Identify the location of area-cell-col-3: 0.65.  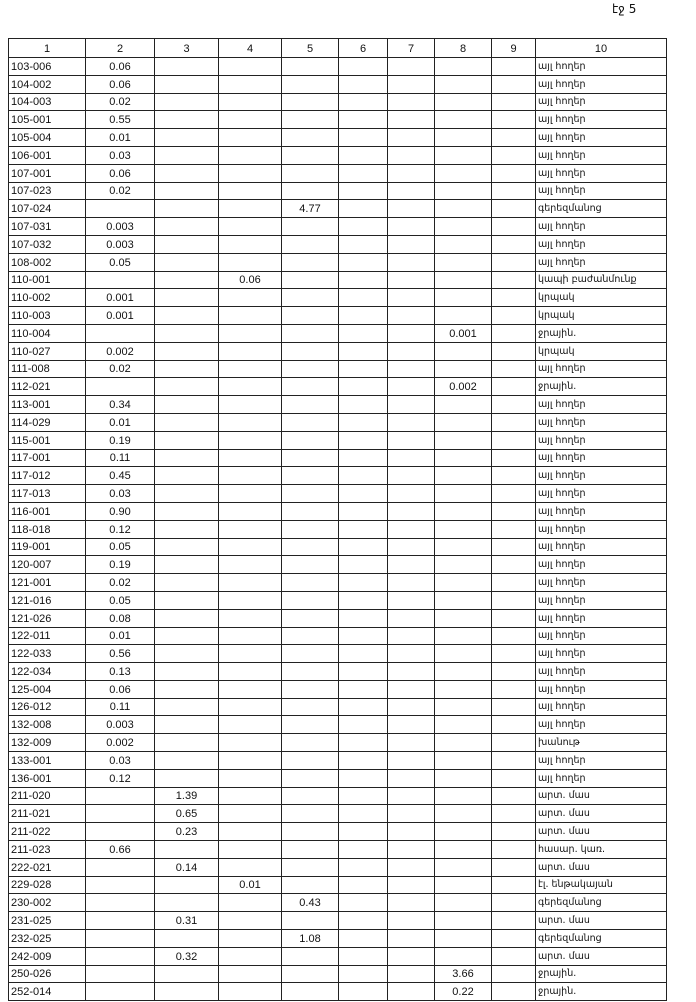
(186, 814).